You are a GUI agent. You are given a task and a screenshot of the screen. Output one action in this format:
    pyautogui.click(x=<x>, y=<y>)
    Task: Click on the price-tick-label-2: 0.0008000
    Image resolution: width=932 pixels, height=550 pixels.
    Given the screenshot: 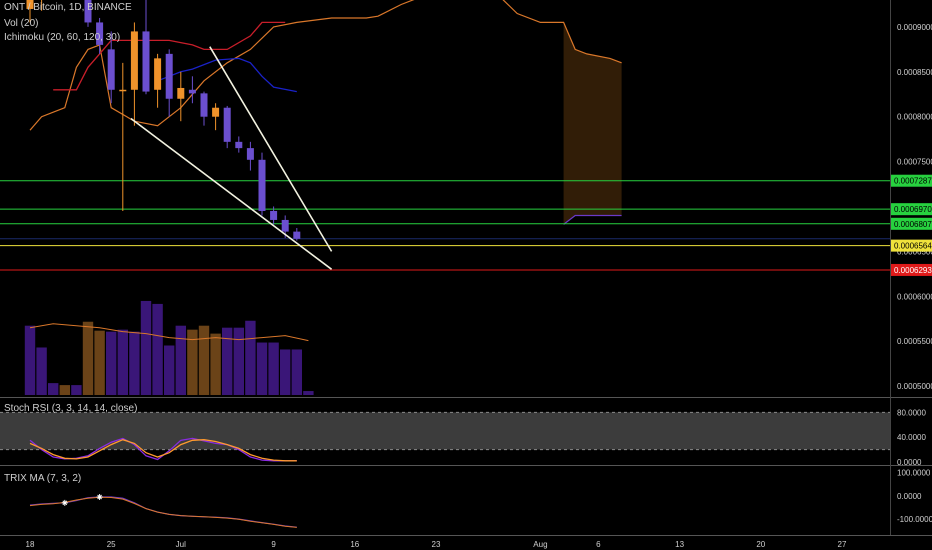 What is the action you would take?
    pyautogui.click(x=914, y=117)
    